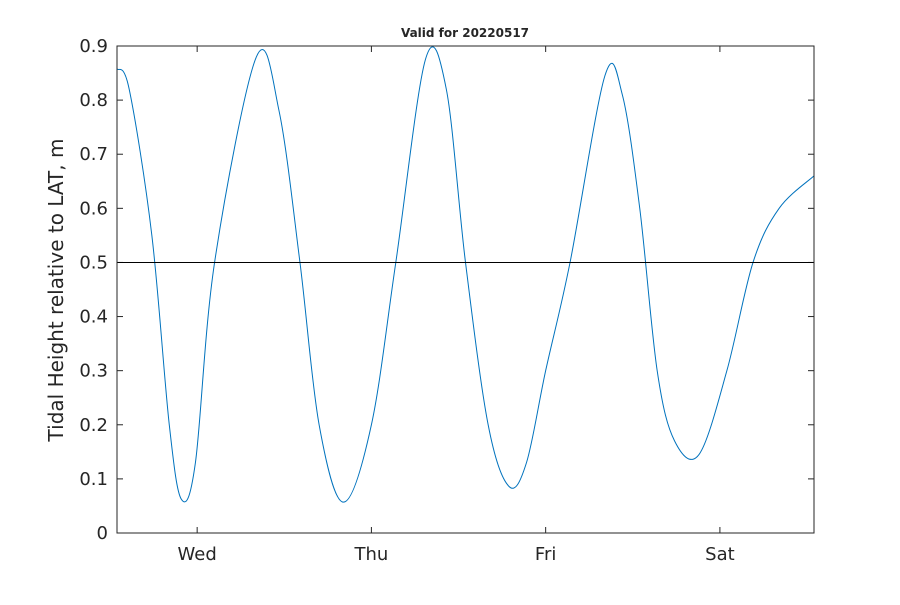 This screenshot has width=900, height=605. Describe the element at coordinates (720, 554) in the screenshot. I see `x-tick-label: Sat` at that location.